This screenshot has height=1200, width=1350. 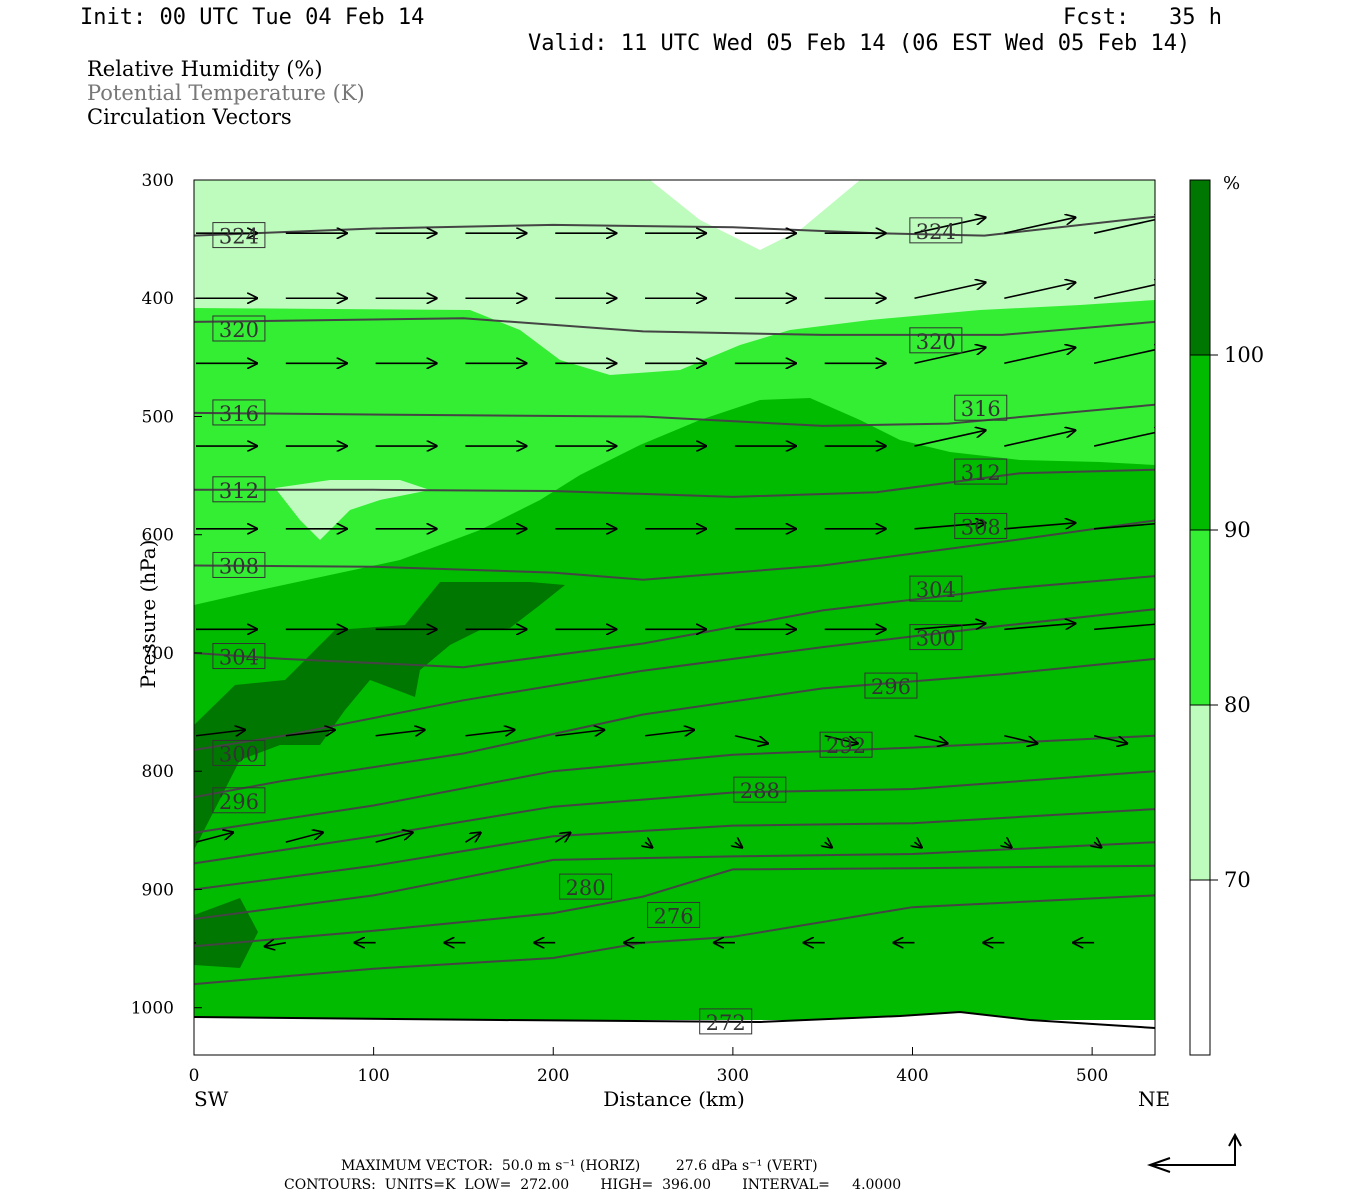 I want to click on forecast-hour: Fcst: 35 h, so click(x=1142, y=17).